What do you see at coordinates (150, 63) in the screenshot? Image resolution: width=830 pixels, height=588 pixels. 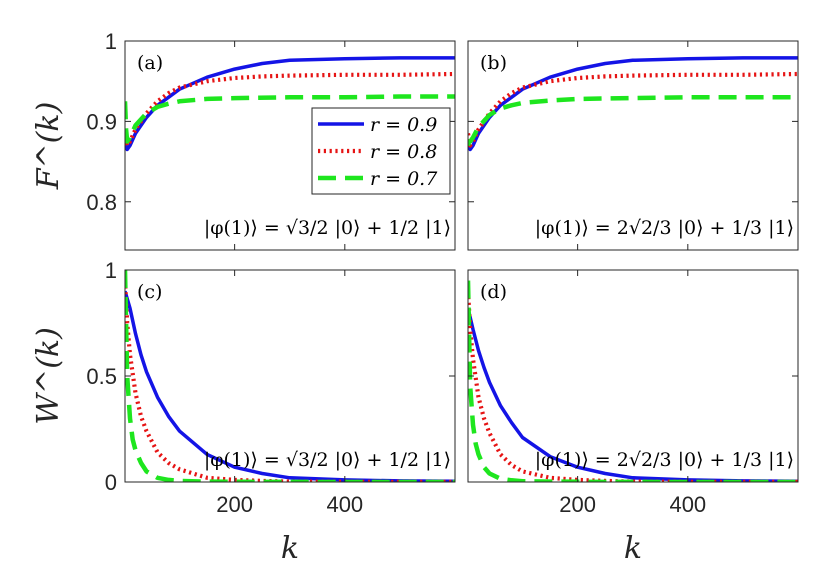 I see `panel-label: (a)` at bounding box center [150, 63].